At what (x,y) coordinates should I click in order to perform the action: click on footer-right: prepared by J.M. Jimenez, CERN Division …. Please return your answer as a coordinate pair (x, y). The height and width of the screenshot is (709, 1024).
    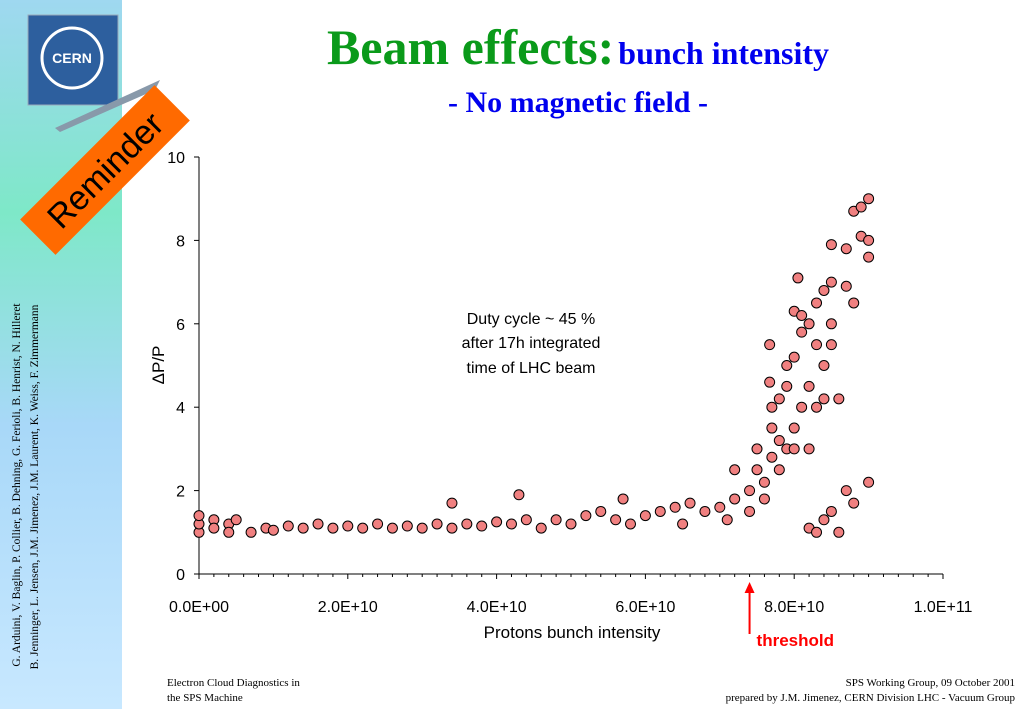
    Looking at the image, I should click on (871, 698).